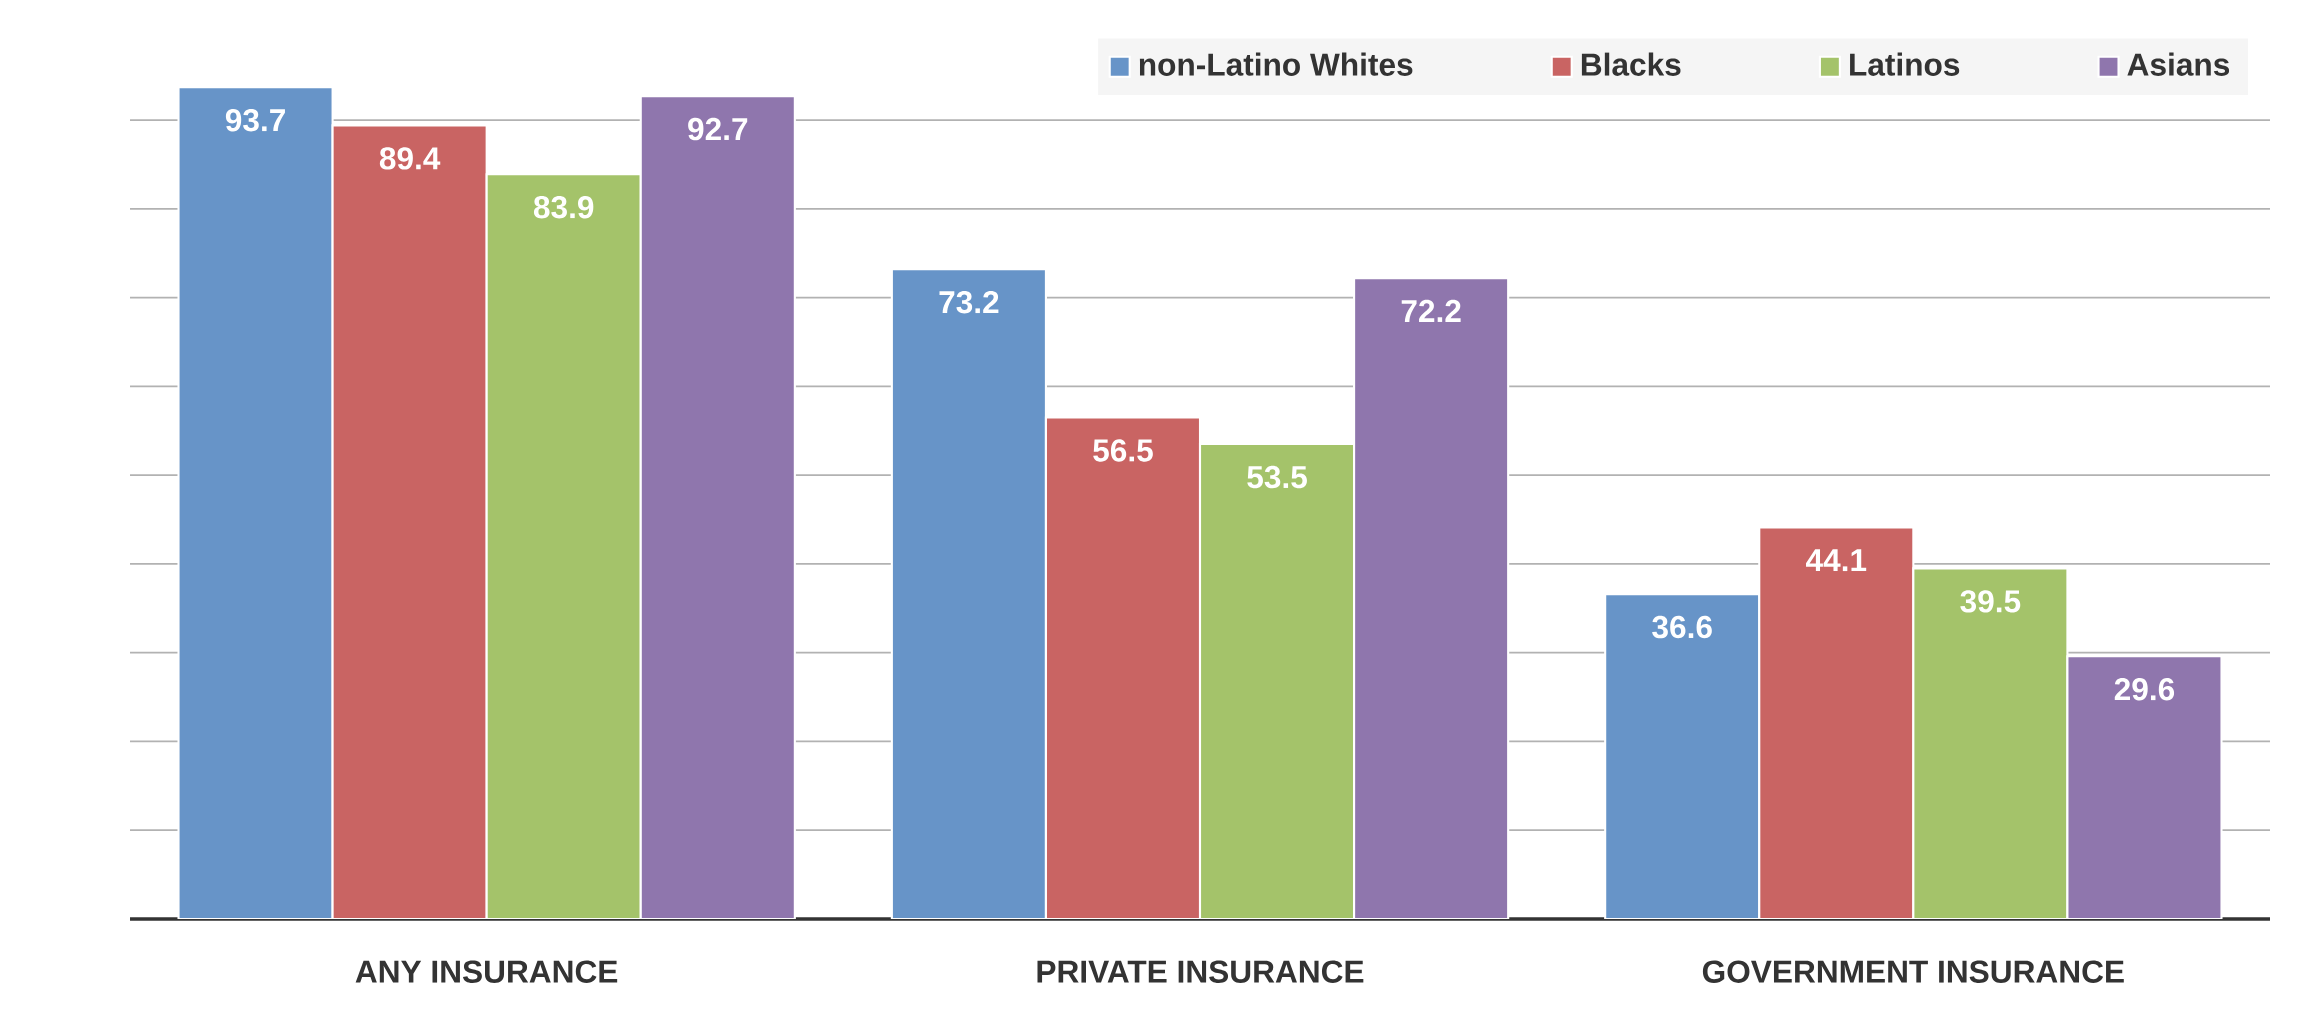  Describe the element at coordinates (255, 120) in the screenshot. I see `data-label: 93.7` at that location.